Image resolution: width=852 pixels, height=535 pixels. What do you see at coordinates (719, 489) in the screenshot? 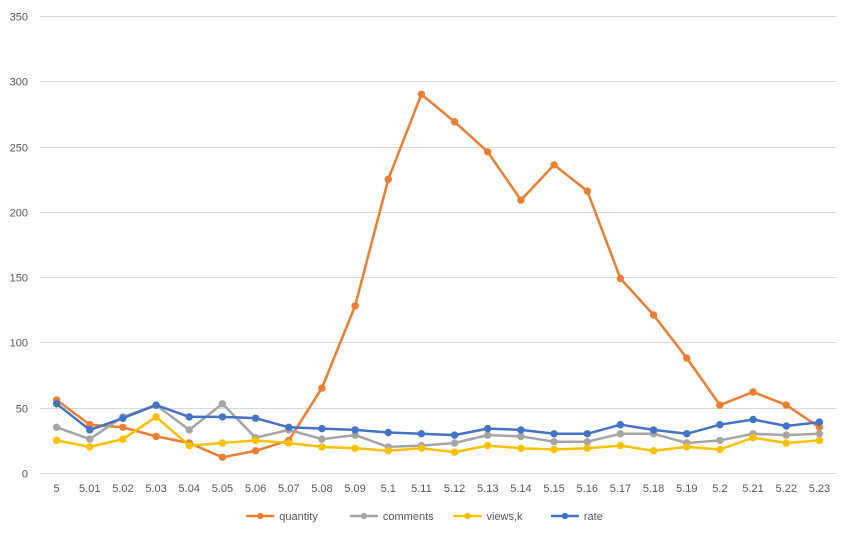
I see `x-tick-label: 5.2` at bounding box center [719, 489].